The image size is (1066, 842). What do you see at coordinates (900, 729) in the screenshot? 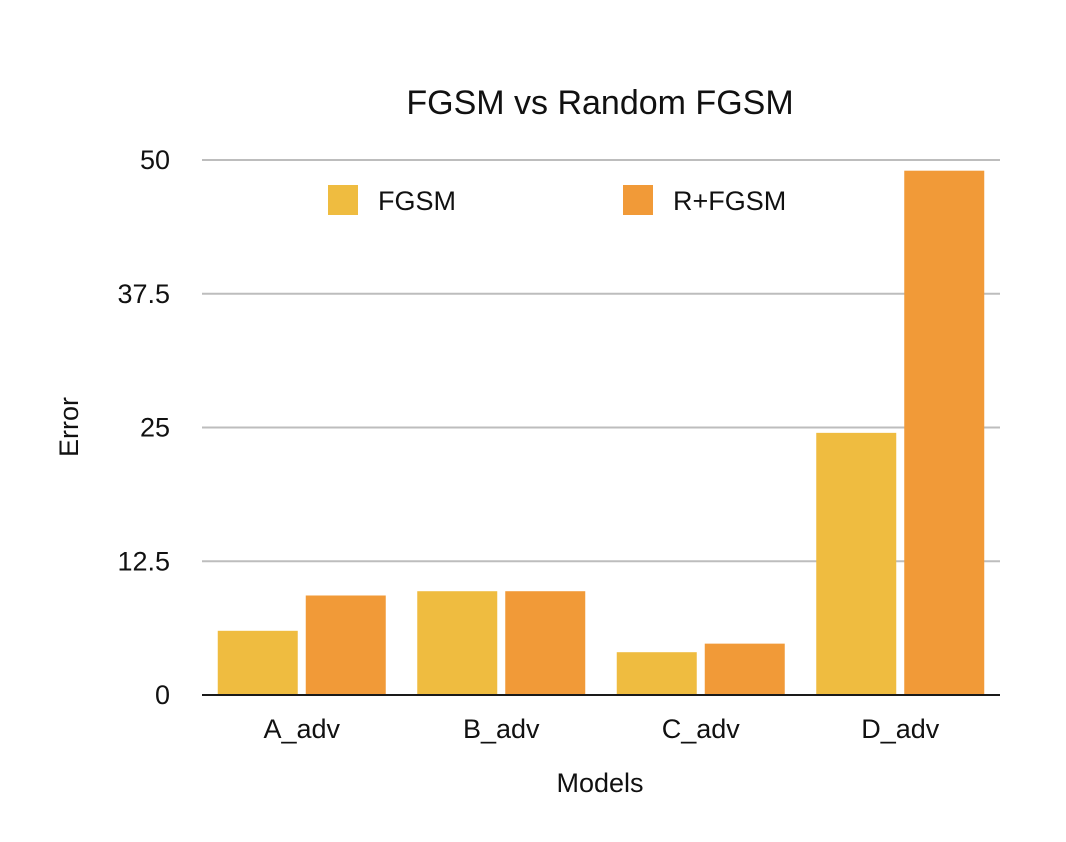
I see `x-tick-label: D_adv` at bounding box center [900, 729].